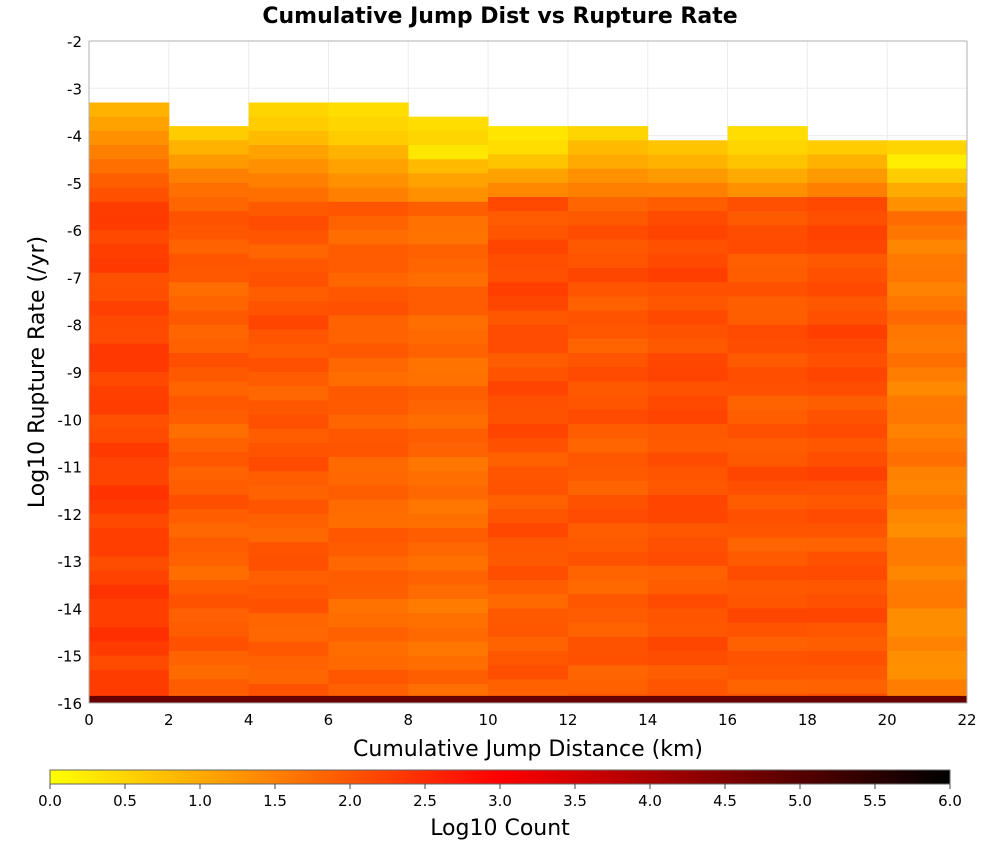 The image size is (1000, 850). Describe the element at coordinates (500, 797) in the screenshot. I see `colorbar-ticks: 0.0 0.5 1.0 1.5 2.0 2.5 3.0 3.5 4.0 4.5 5.0 5.5 6.0` at that location.